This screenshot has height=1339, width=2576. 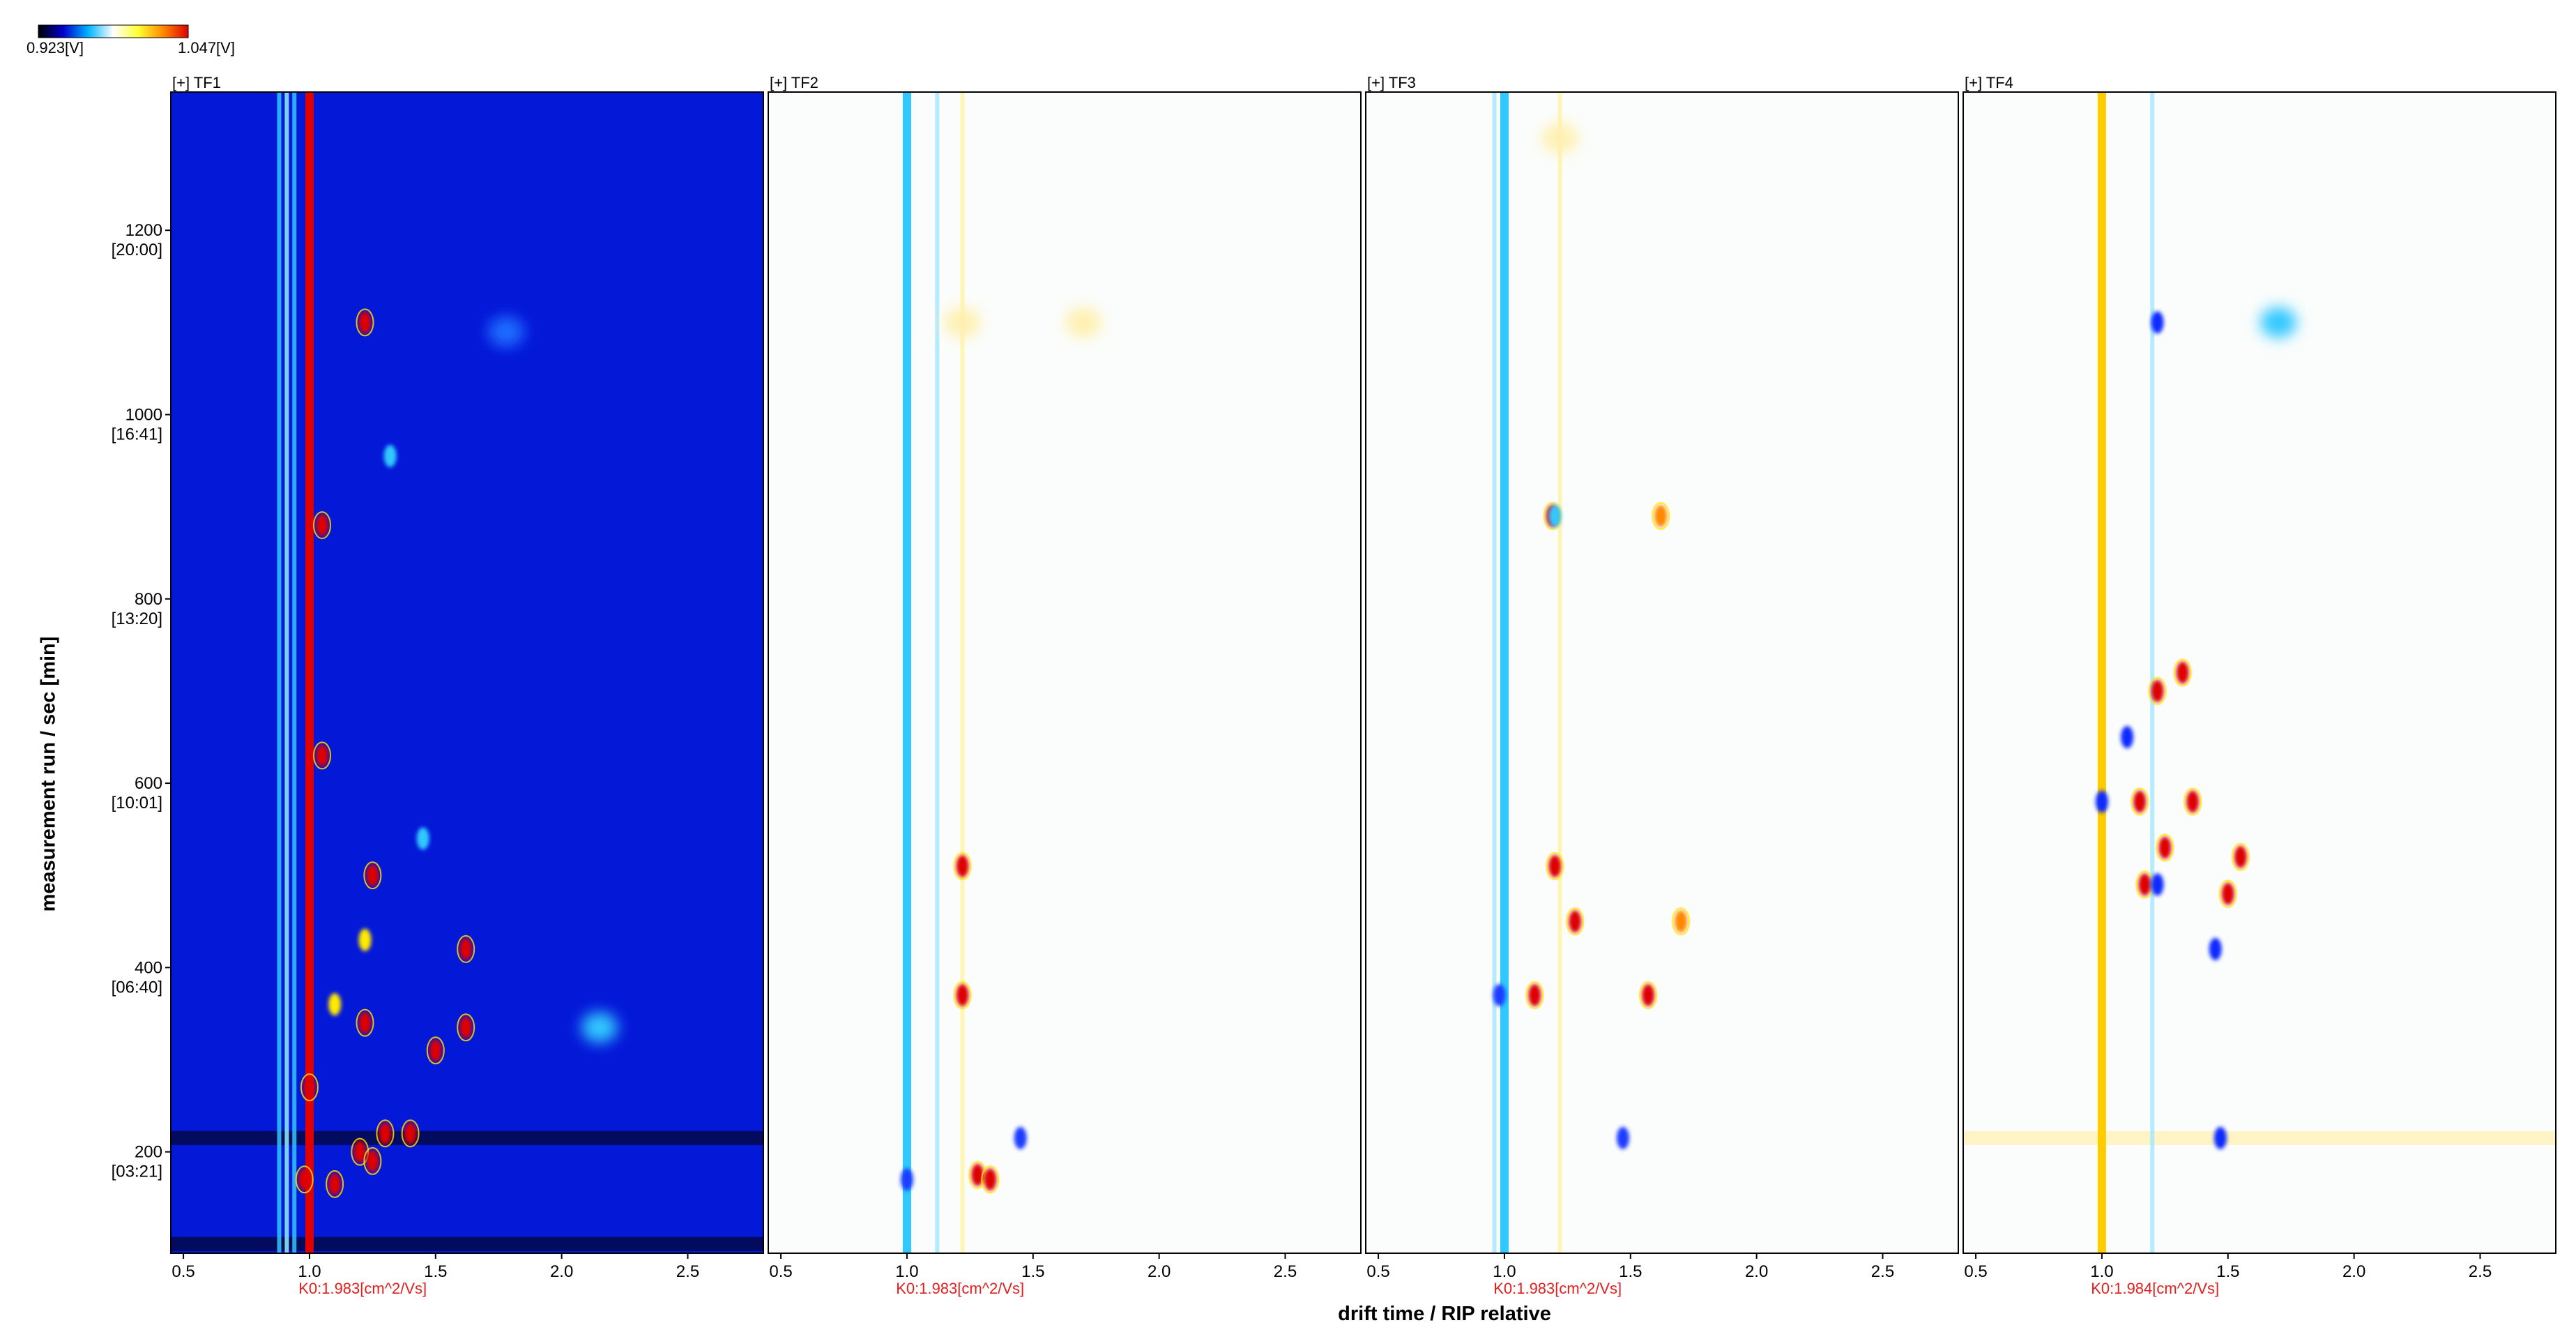 What do you see at coordinates (148, 1152) in the screenshot?
I see `y-tick-label: 200` at bounding box center [148, 1152].